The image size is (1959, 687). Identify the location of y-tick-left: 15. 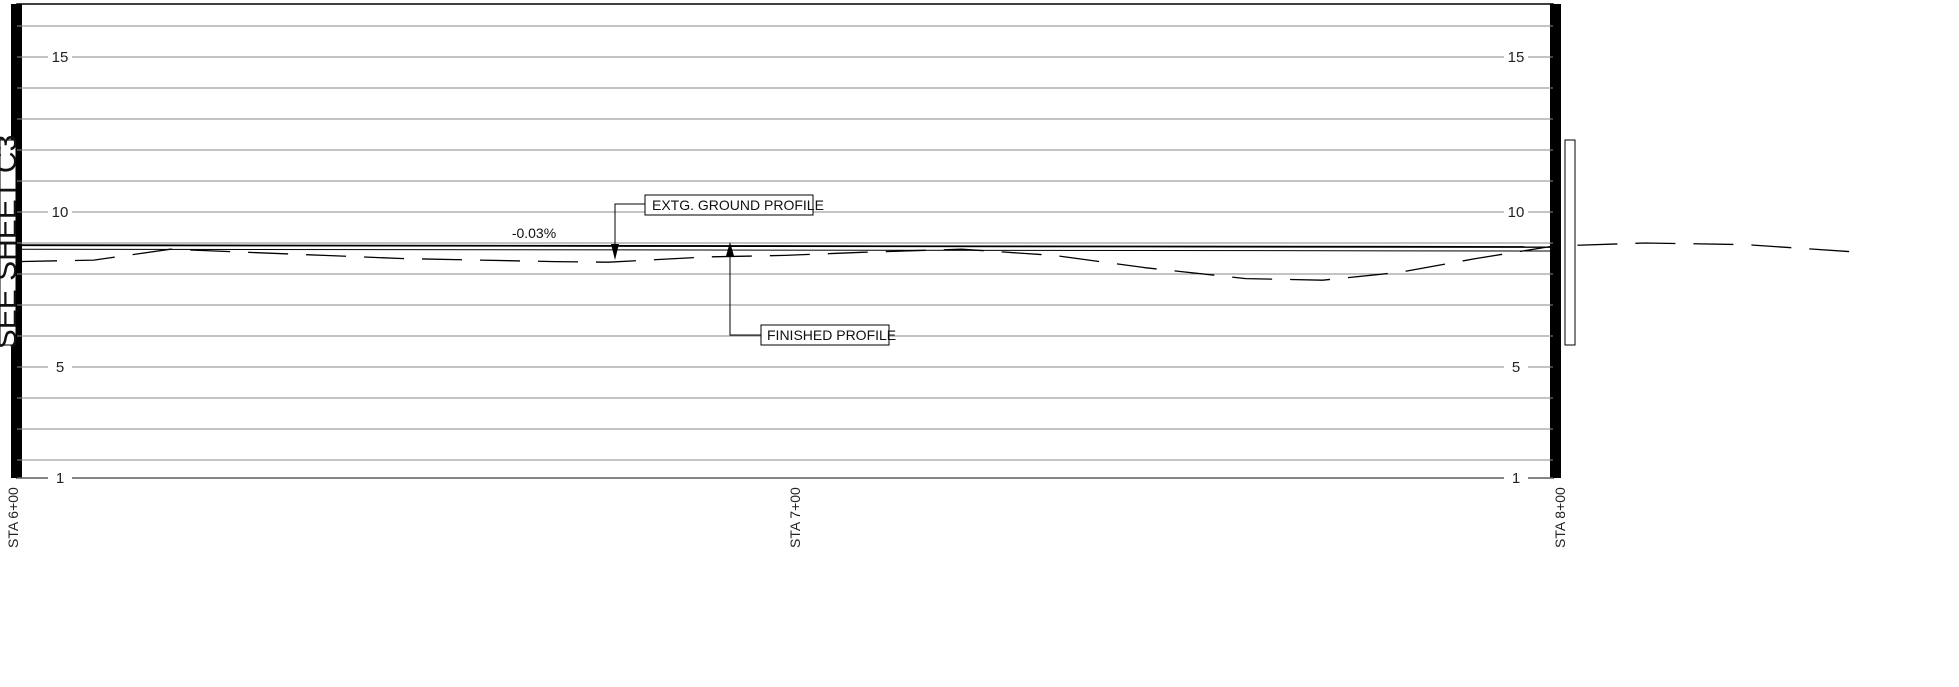
(60, 57).